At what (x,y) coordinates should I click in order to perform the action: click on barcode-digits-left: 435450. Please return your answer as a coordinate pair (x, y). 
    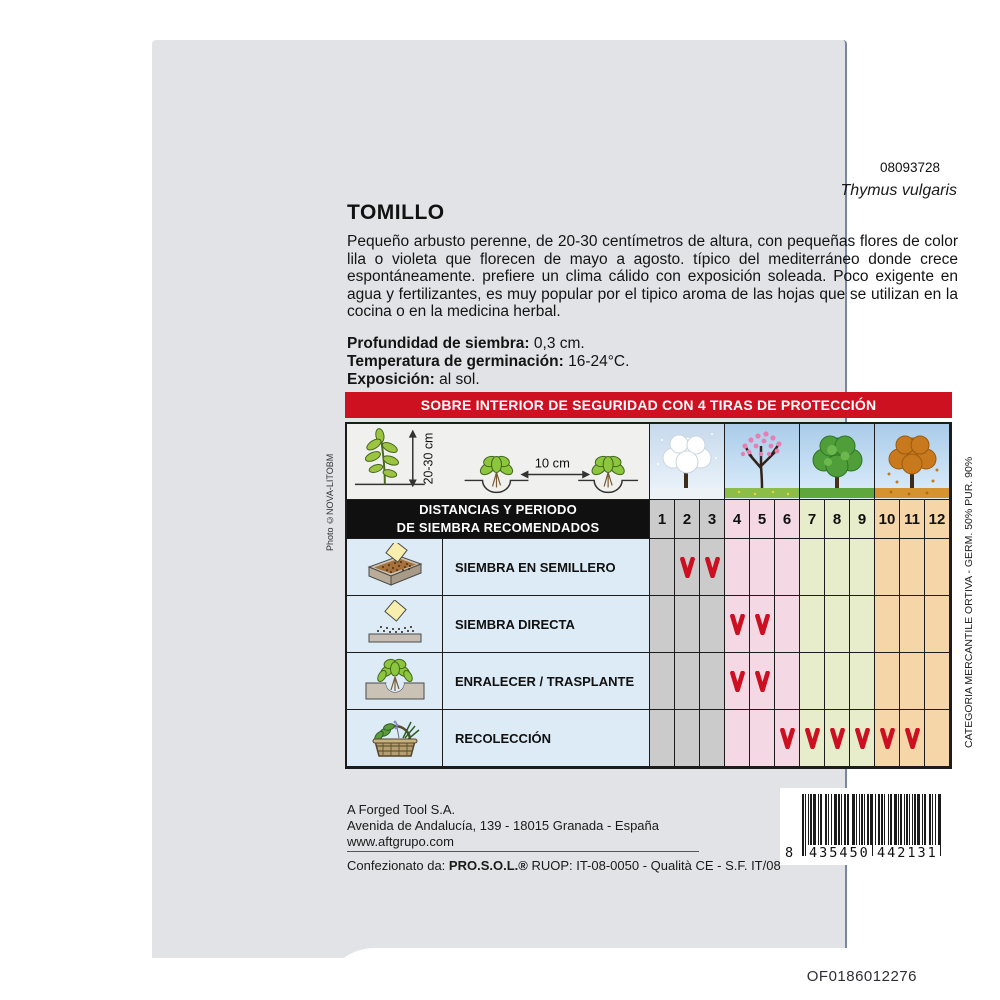
    Looking at the image, I should click on (839, 853).